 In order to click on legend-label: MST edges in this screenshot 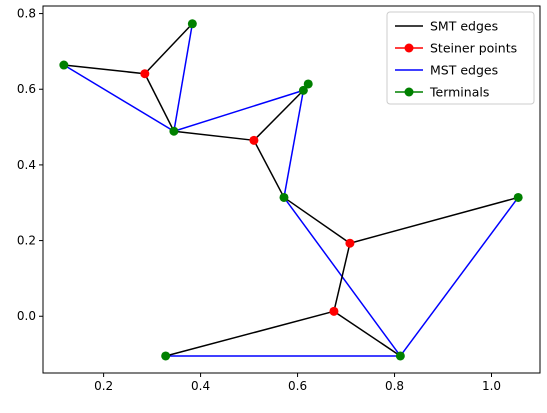, I will do `click(464, 70)`.